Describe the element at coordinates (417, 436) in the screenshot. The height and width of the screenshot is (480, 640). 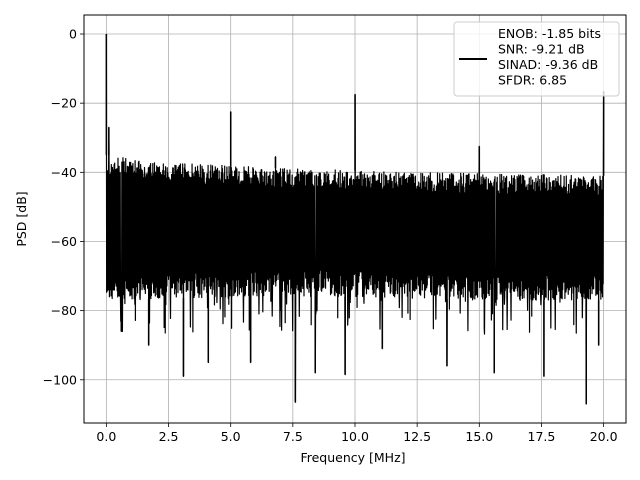
I see `x-tick-label: 12.5` at that location.